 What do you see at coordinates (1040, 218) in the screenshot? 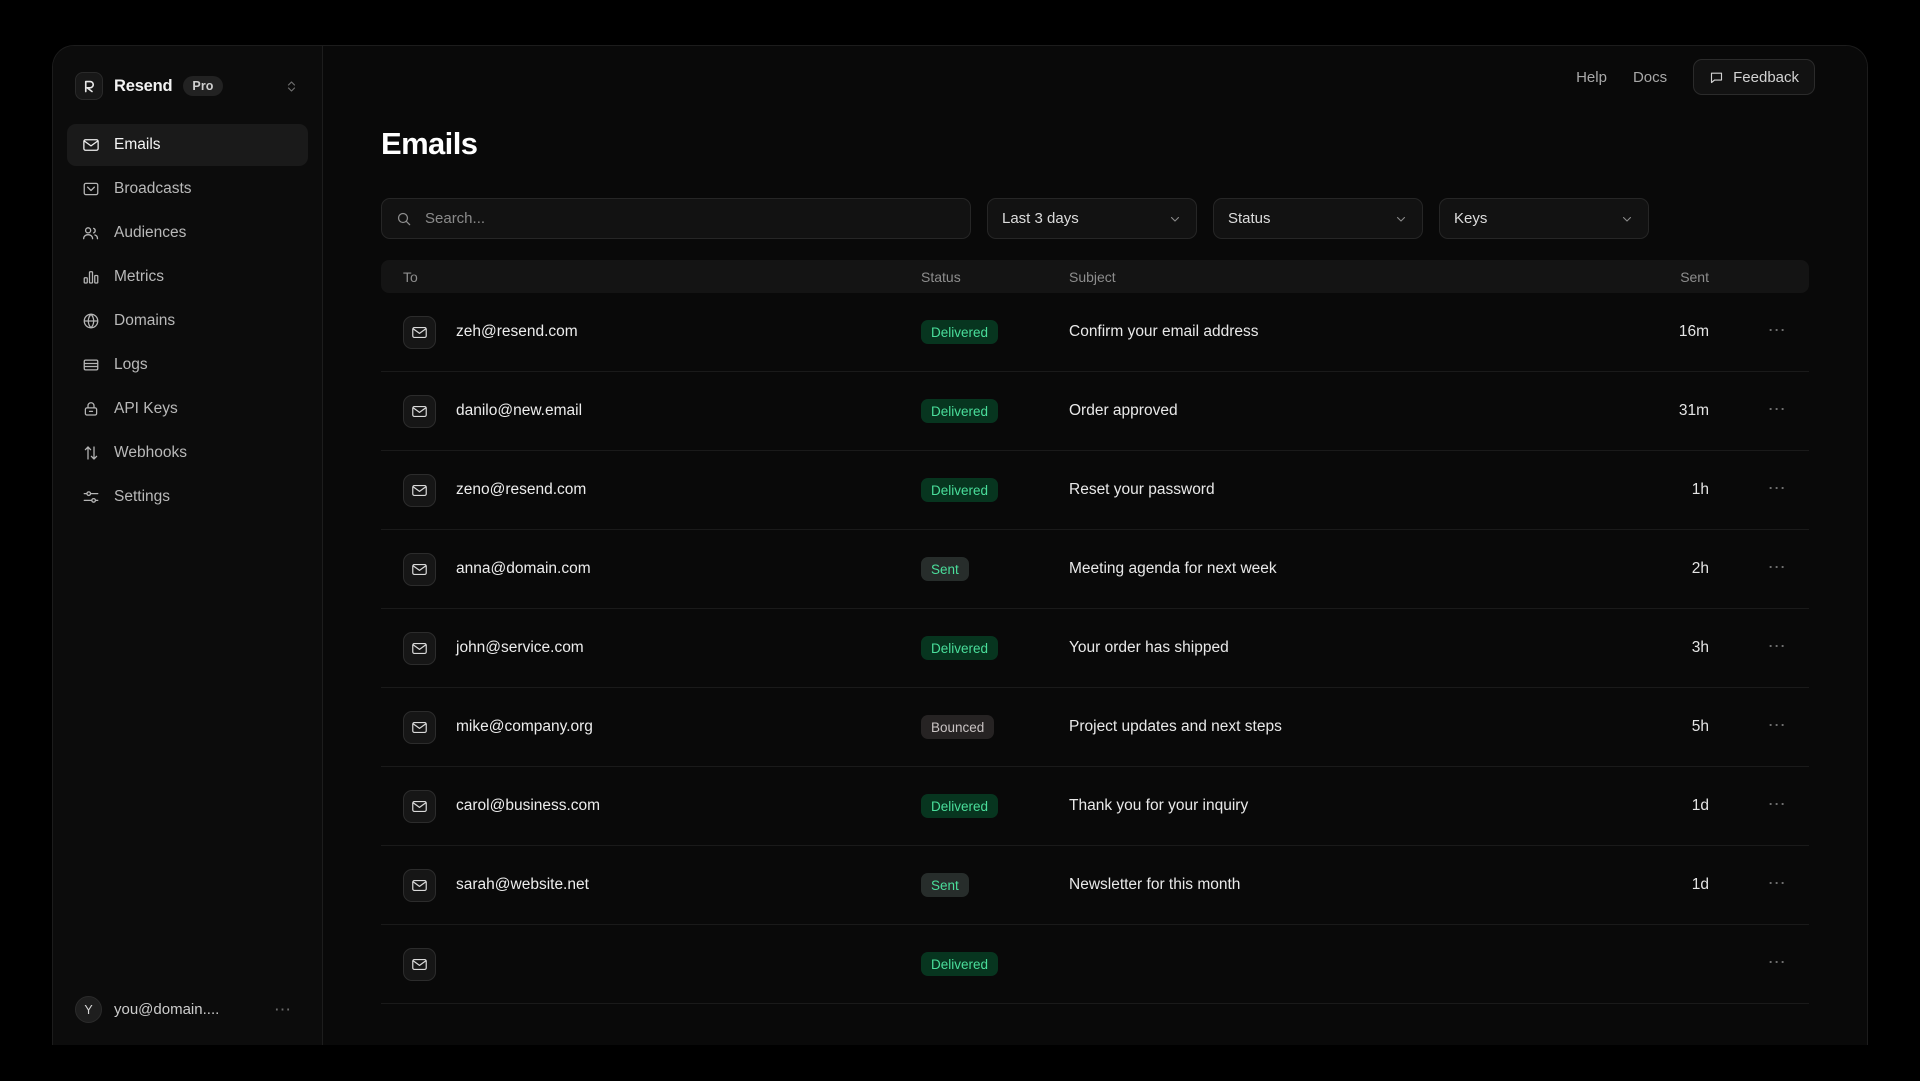
I see `date-range-label: Last 3 days` at bounding box center [1040, 218].